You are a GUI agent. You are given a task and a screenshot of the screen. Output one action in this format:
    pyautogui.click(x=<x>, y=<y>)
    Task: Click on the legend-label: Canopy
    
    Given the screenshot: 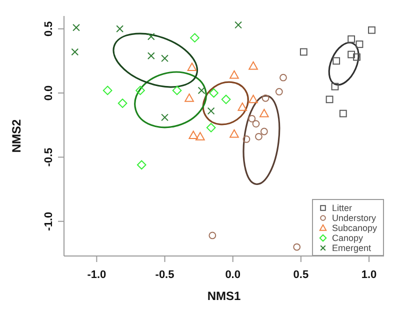 What is the action you would take?
    pyautogui.click(x=347, y=238)
    